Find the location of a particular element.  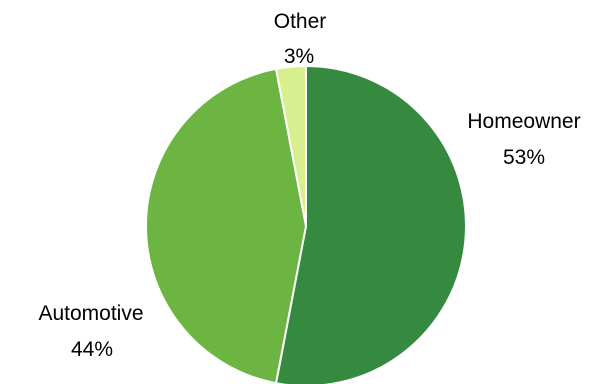

slice-label-automotive: Automotive is located at coordinates (90, 313).